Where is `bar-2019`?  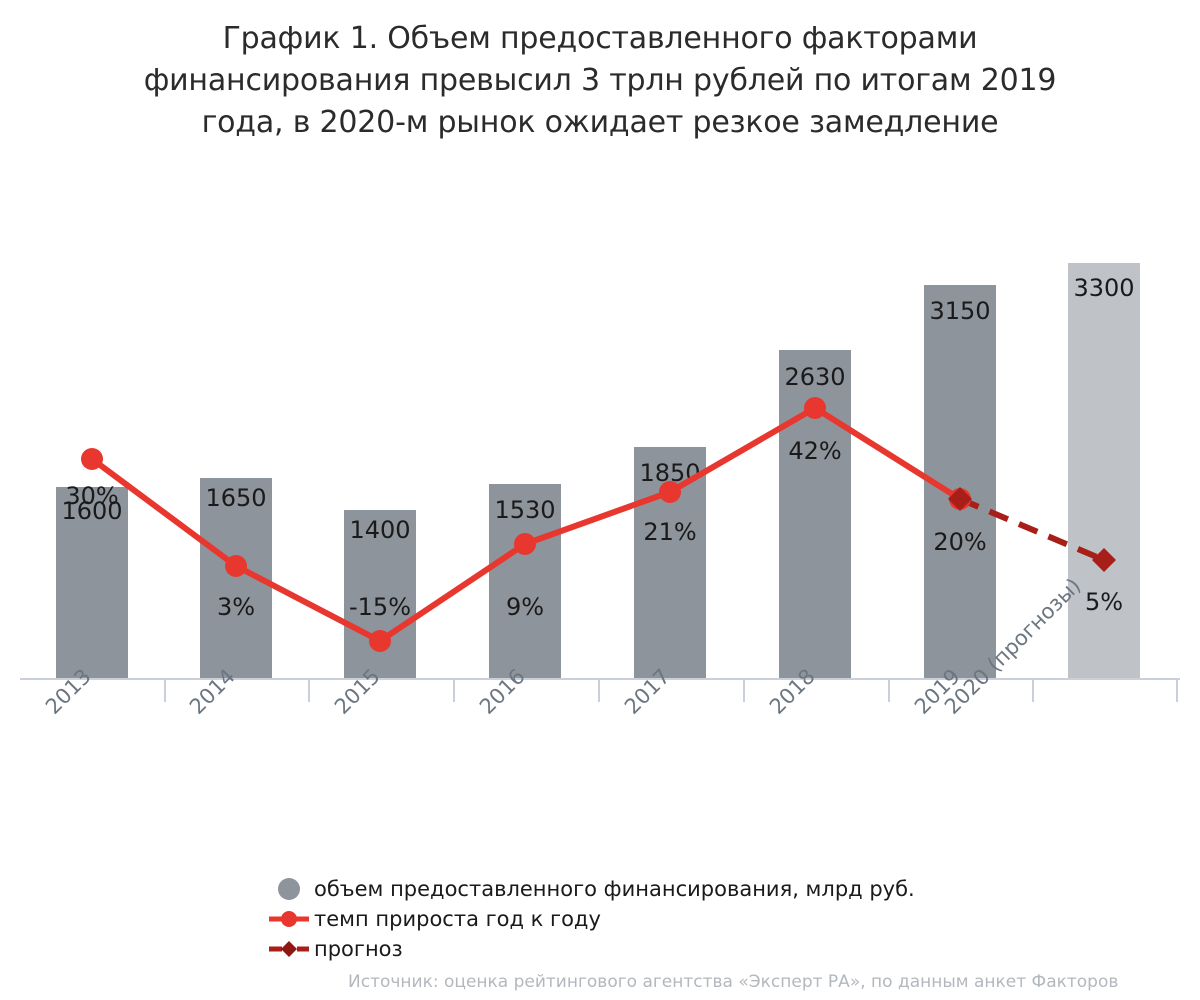 bar-2019 is located at coordinates (960, 481).